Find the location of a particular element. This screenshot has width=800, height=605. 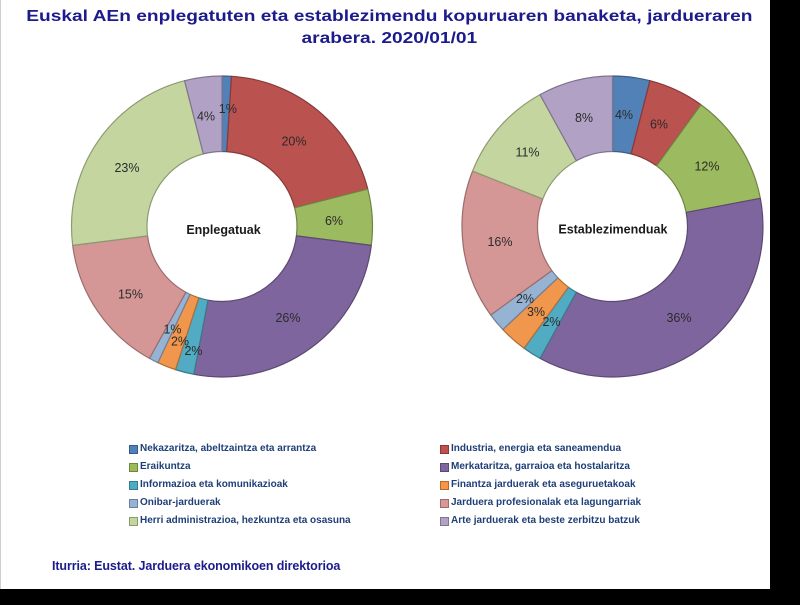

svg-text: 8% is located at coordinates (584, 118).